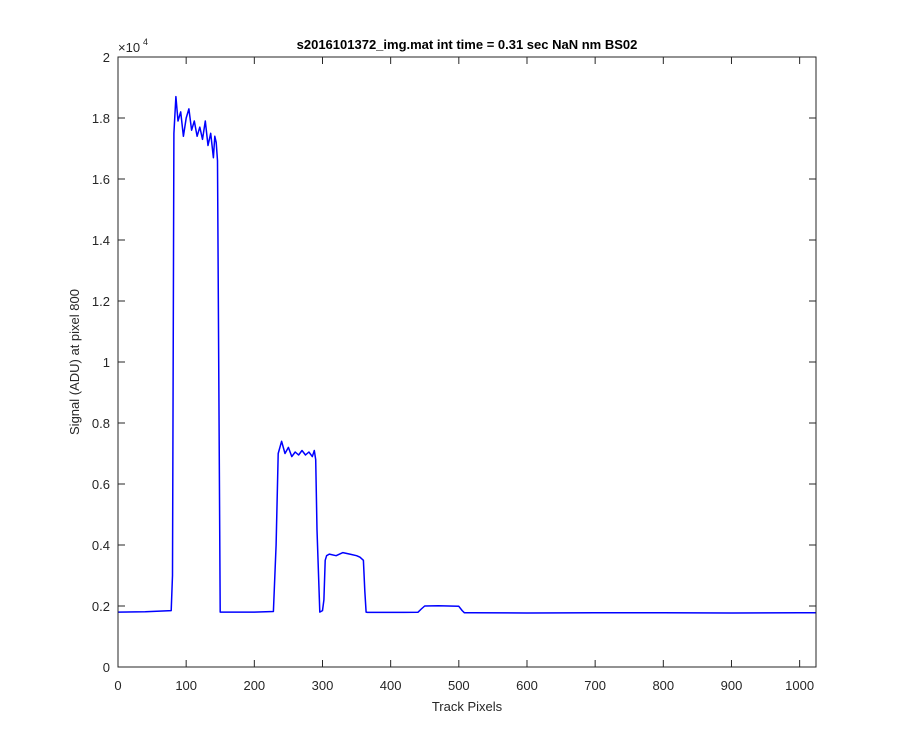  I want to click on y-tick-label: 0.6, so click(101, 484).